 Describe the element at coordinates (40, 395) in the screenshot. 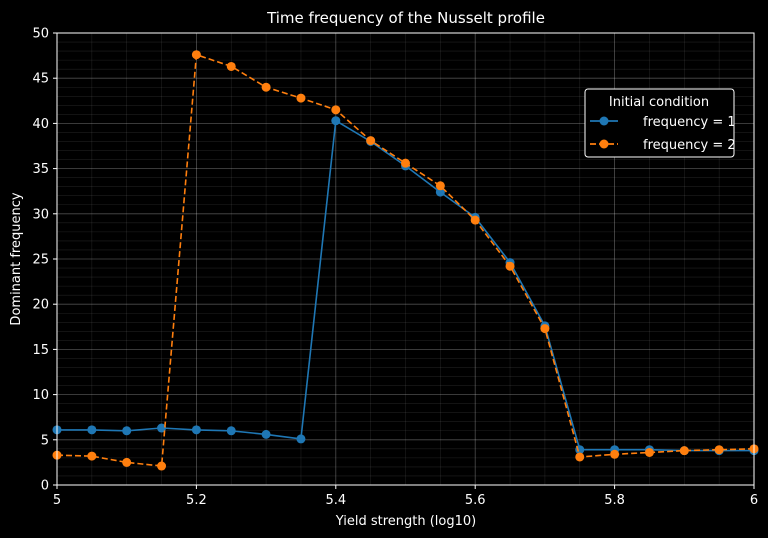

I see `y-tick-label: 10` at that location.